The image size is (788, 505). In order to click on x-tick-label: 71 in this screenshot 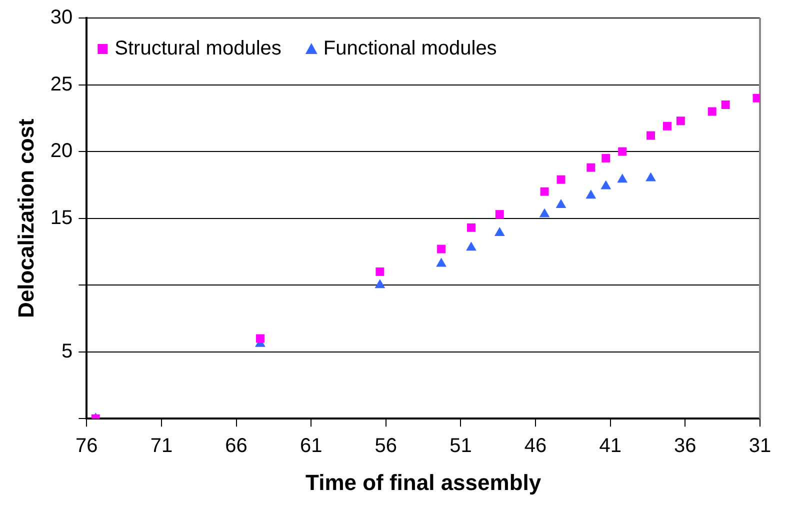, I will do `click(161, 446)`.